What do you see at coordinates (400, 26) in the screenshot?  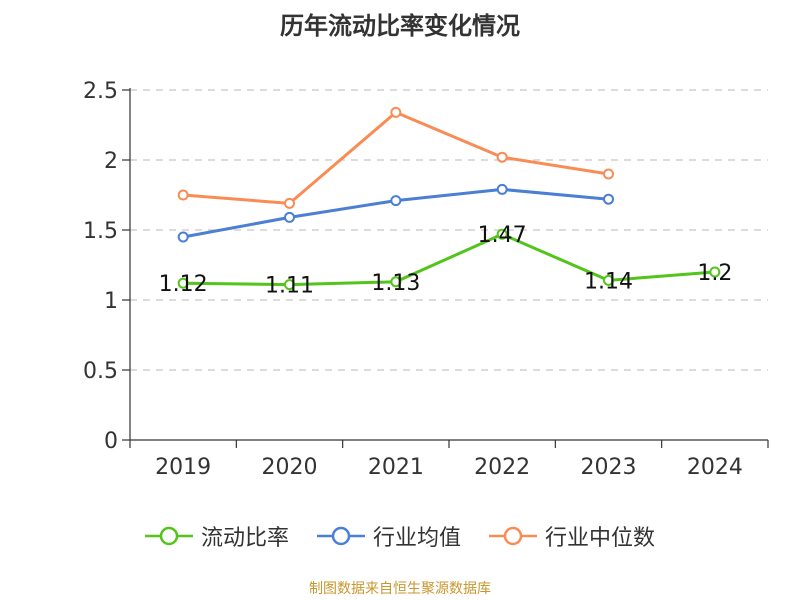 I see `chart-title: 历年流动比率变化情况` at bounding box center [400, 26].